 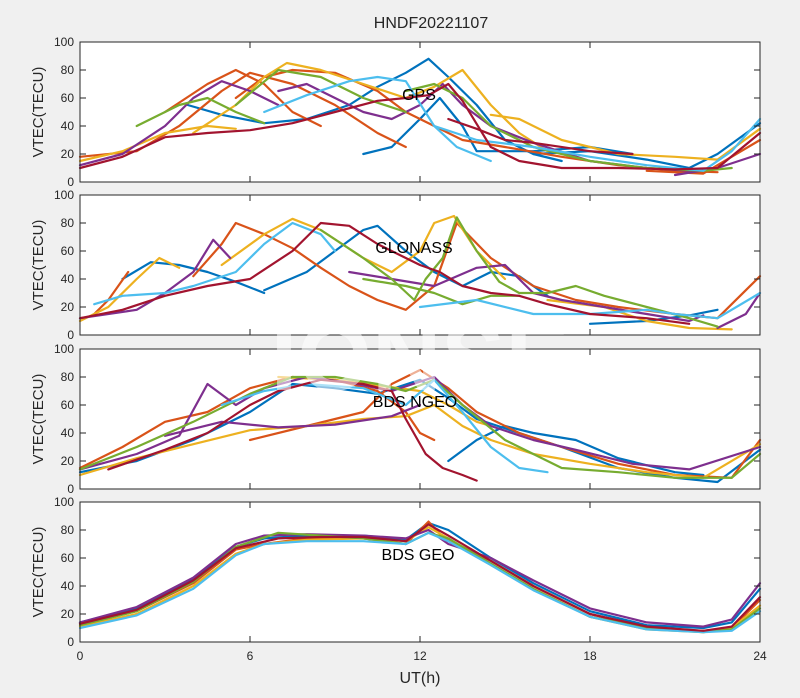 I want to click on x-tick-label: 6, so click(x=250, y=656).